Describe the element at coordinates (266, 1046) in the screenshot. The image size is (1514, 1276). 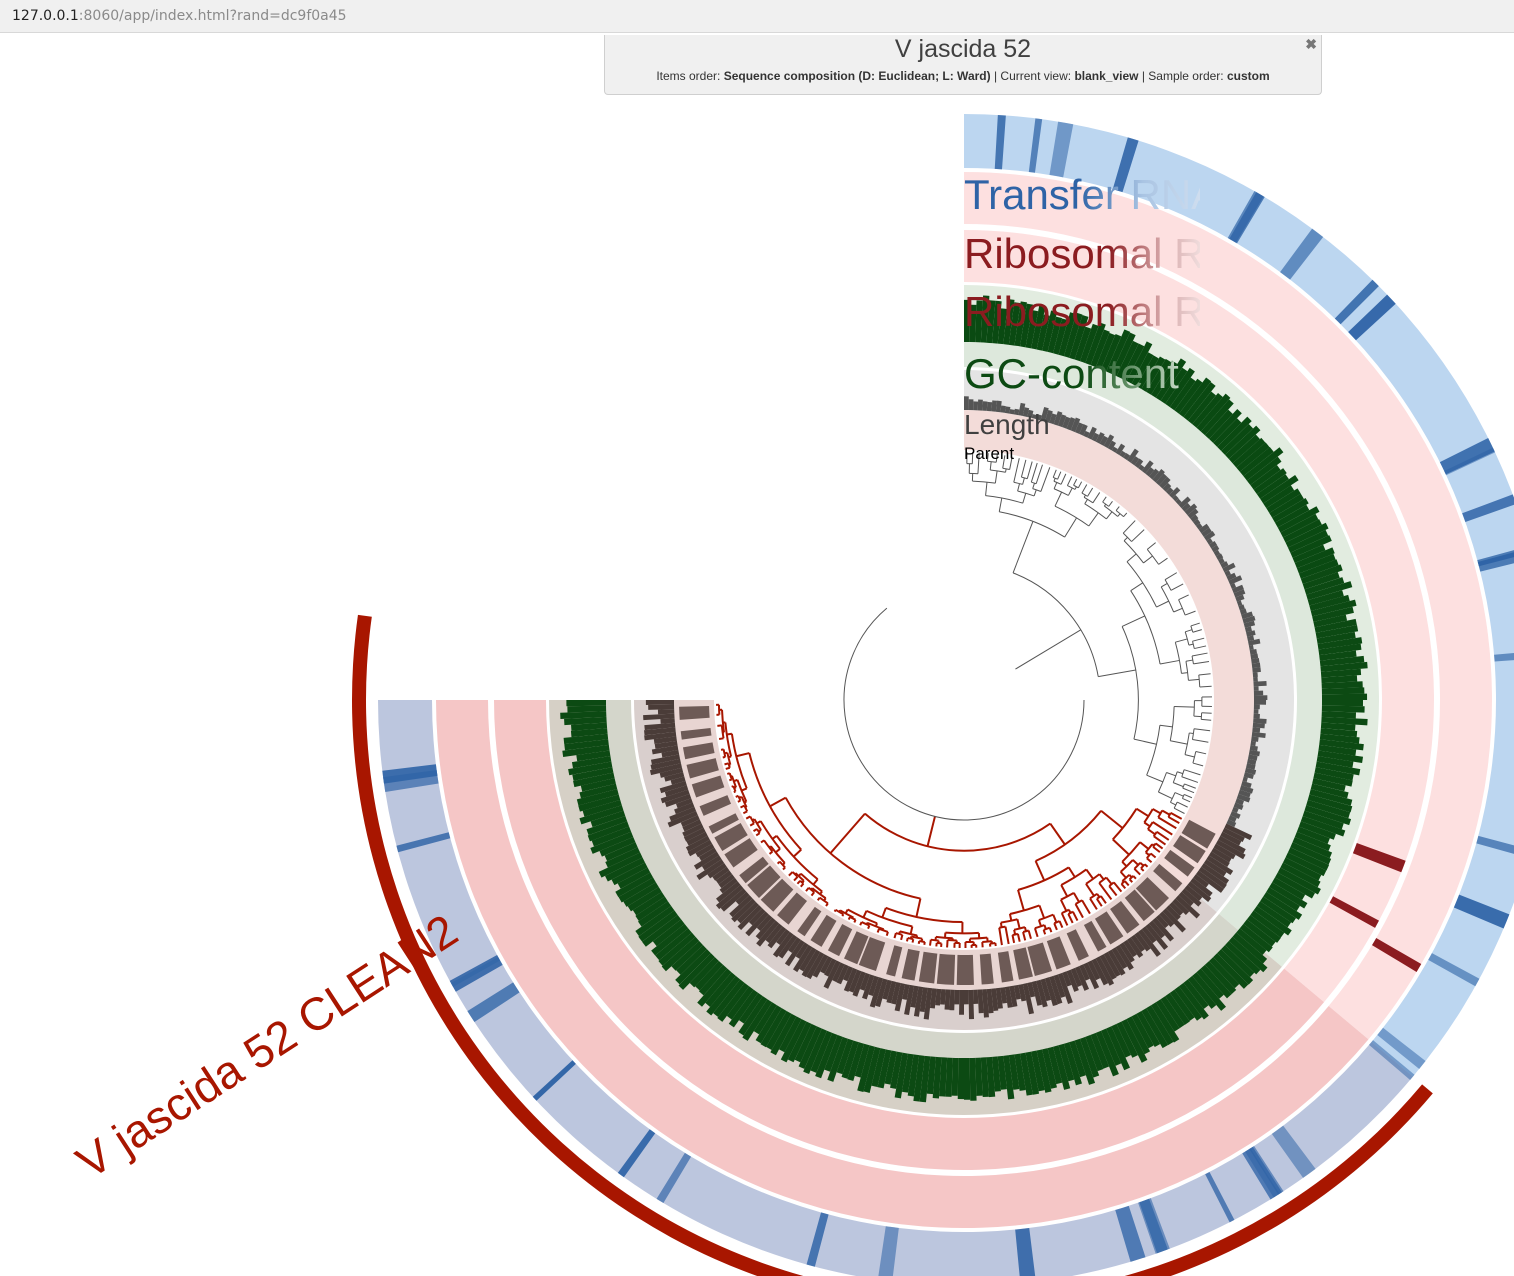
I see `bin-label: V jascida 52 CLEAN2` at that location.